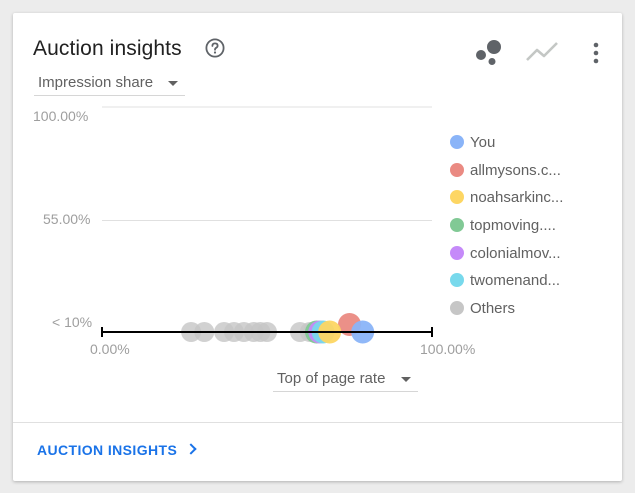 The width and height of the screenshot is (635, 493). I want to click on legend-label: Others, so click(493, 309).